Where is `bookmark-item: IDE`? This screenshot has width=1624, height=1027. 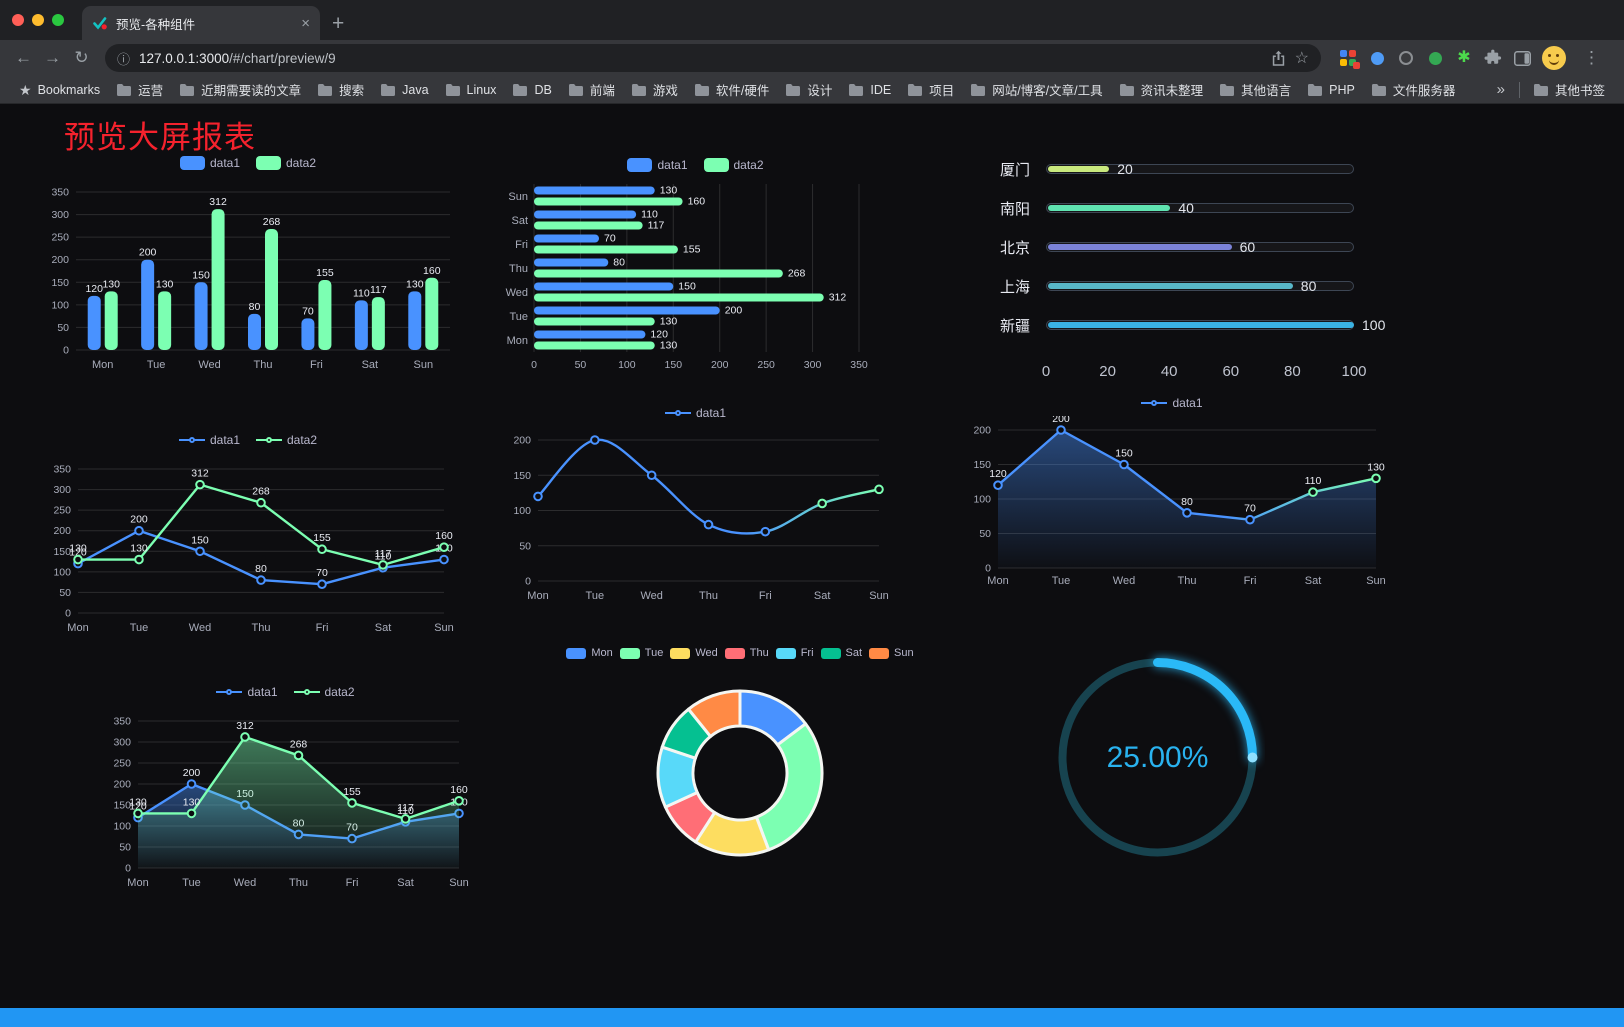 bookmark-item: IDE is located at coordinates (869, 90).